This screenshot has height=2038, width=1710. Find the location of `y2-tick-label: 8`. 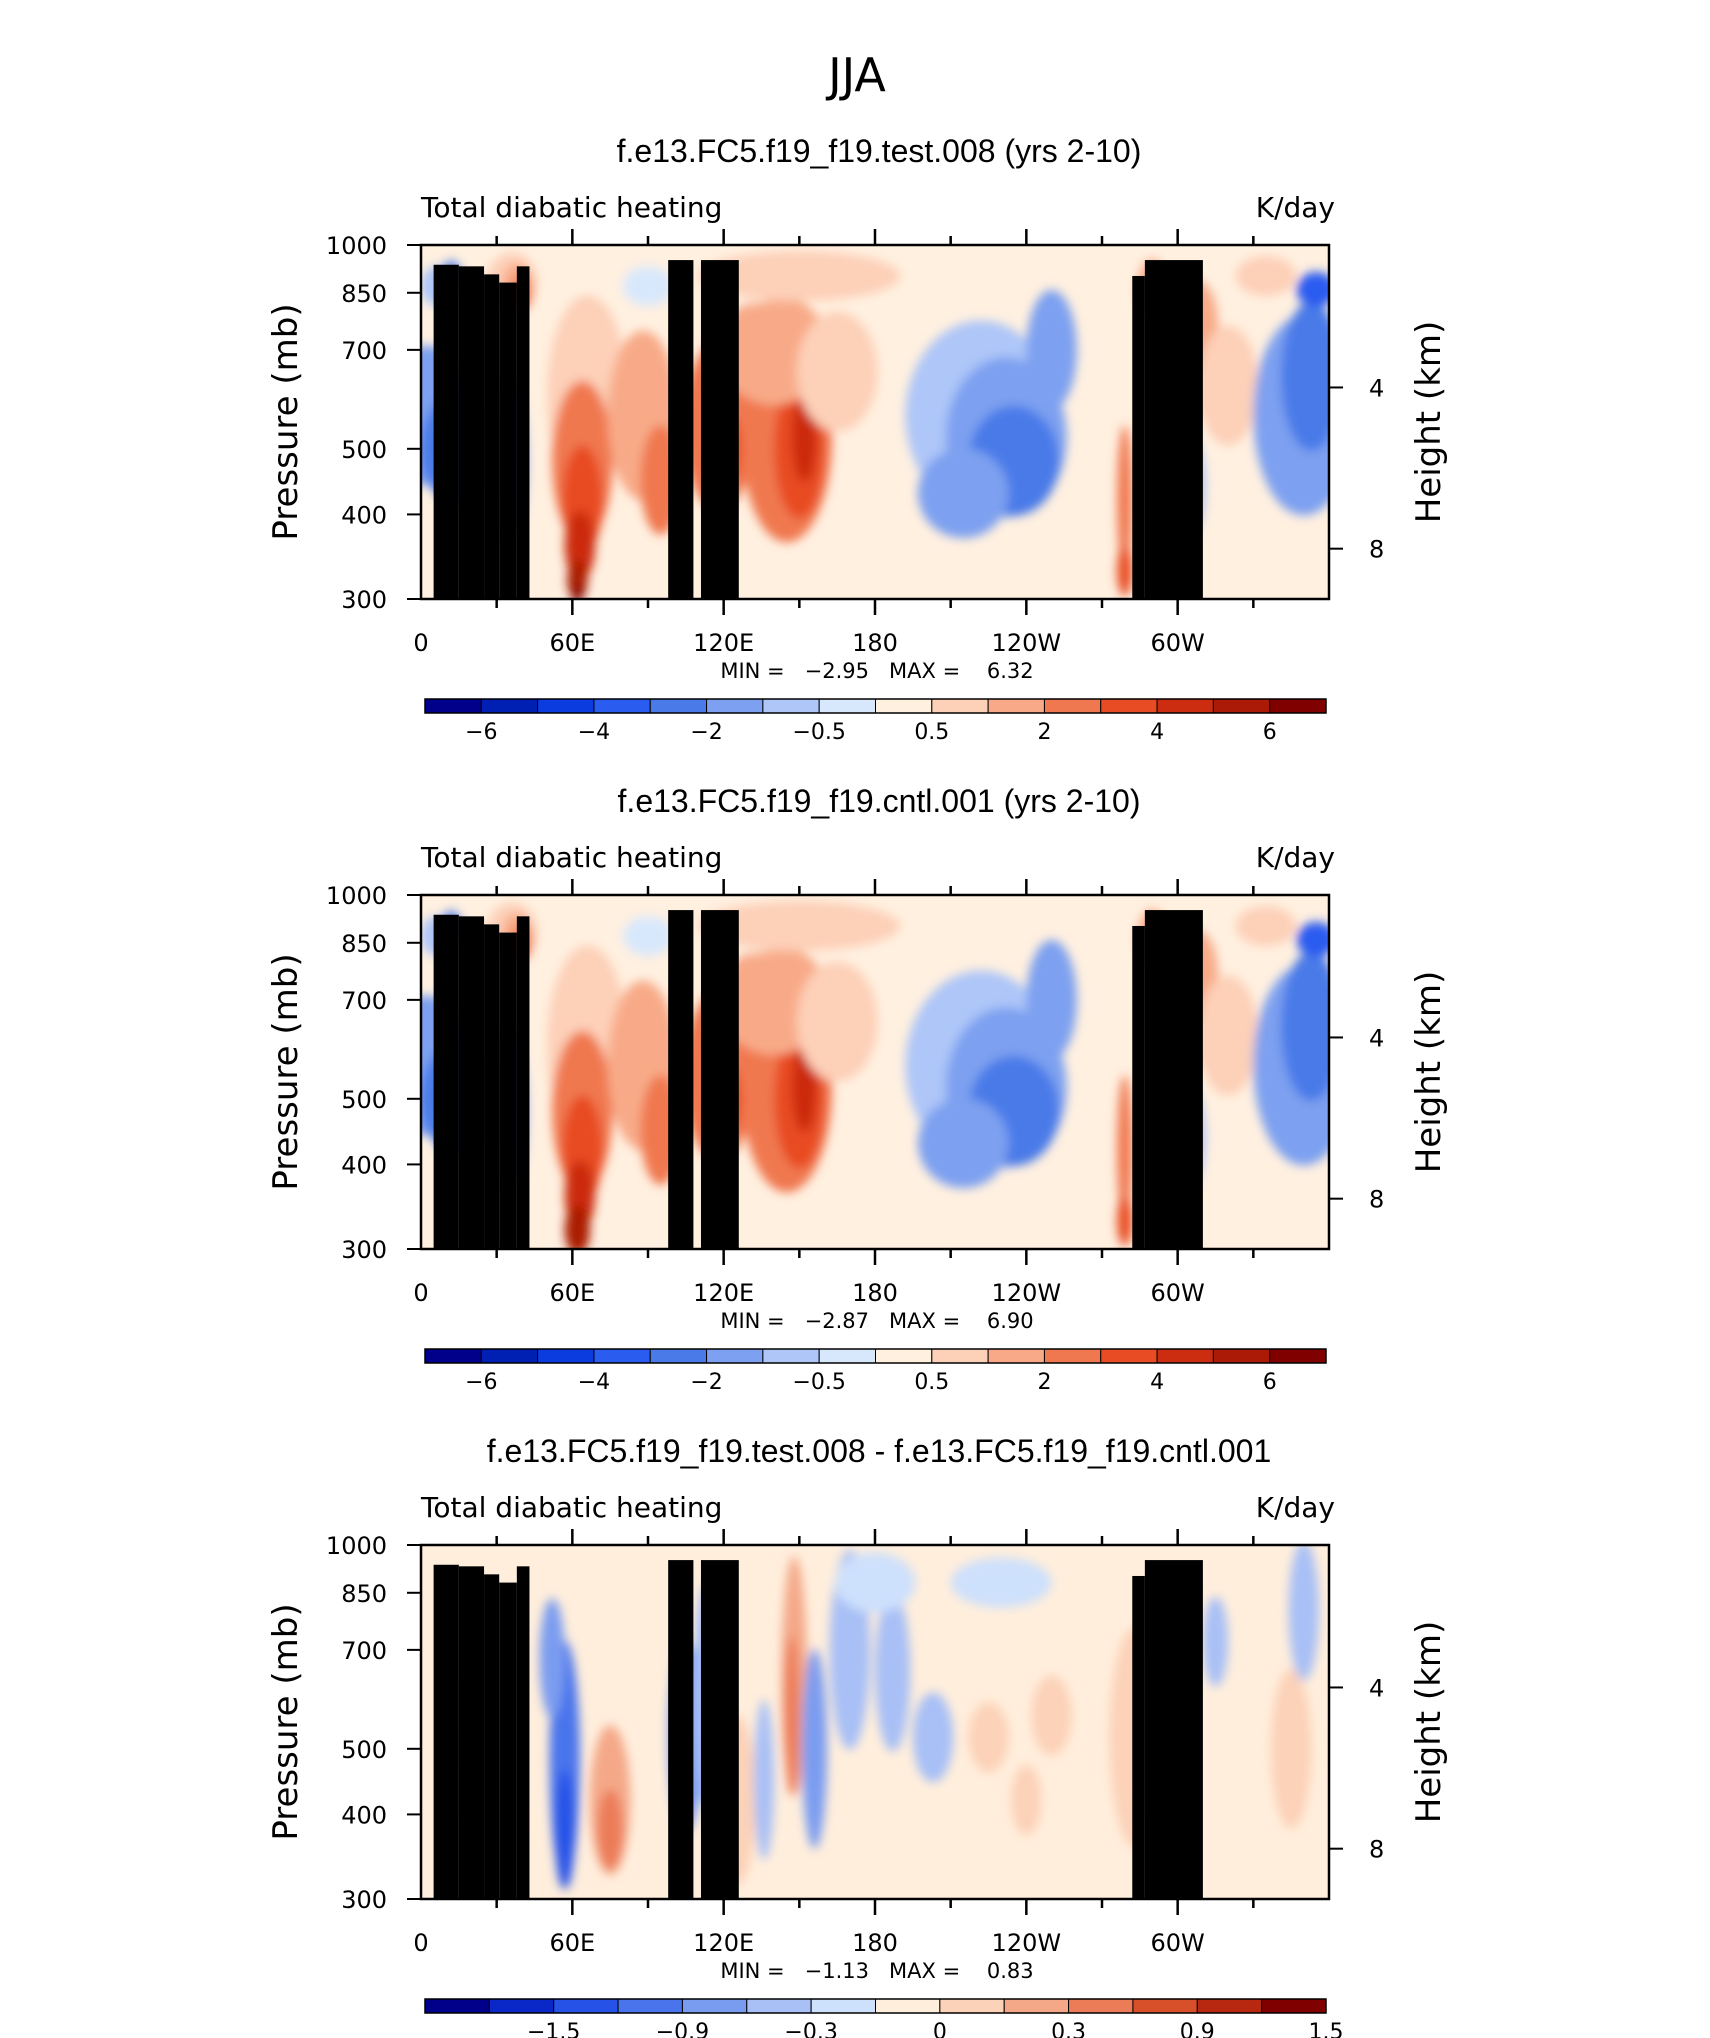

y2-tick-label: 8 is located at coordinates (1376, 1850).